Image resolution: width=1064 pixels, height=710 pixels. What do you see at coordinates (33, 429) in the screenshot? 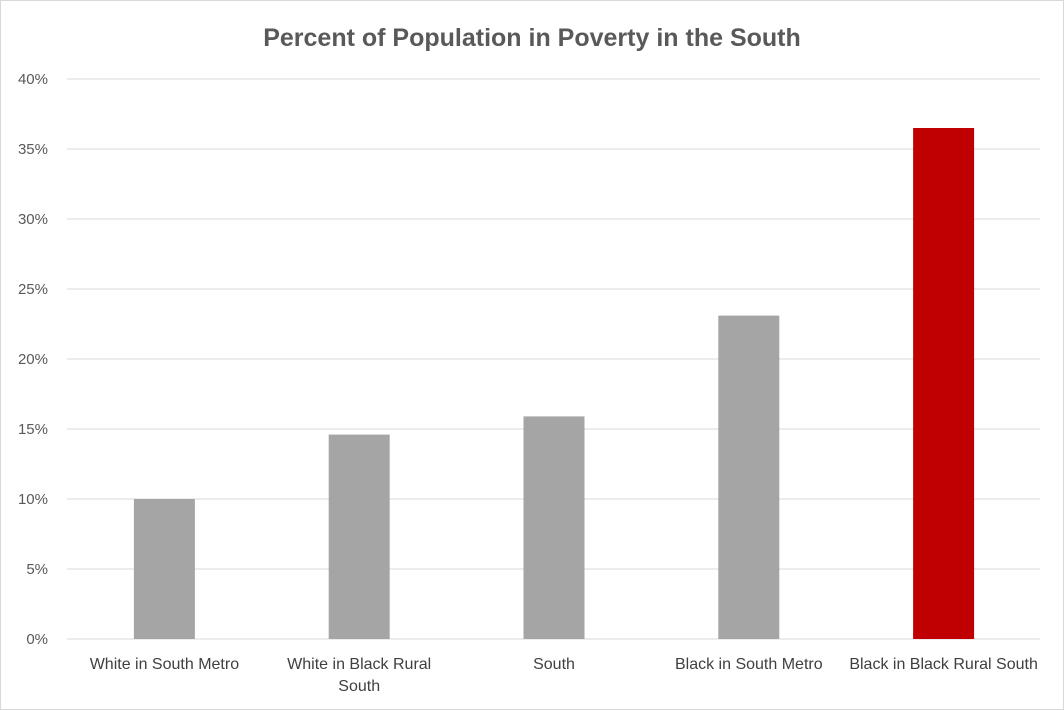
I see `y-tick-label: 15%` at bounding box center [33, 429].